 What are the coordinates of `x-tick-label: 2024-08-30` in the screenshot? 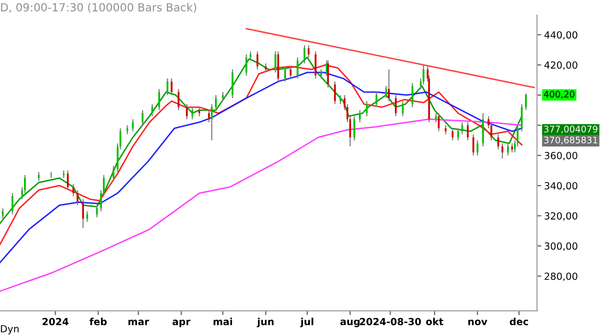 It's located at (390, 322).